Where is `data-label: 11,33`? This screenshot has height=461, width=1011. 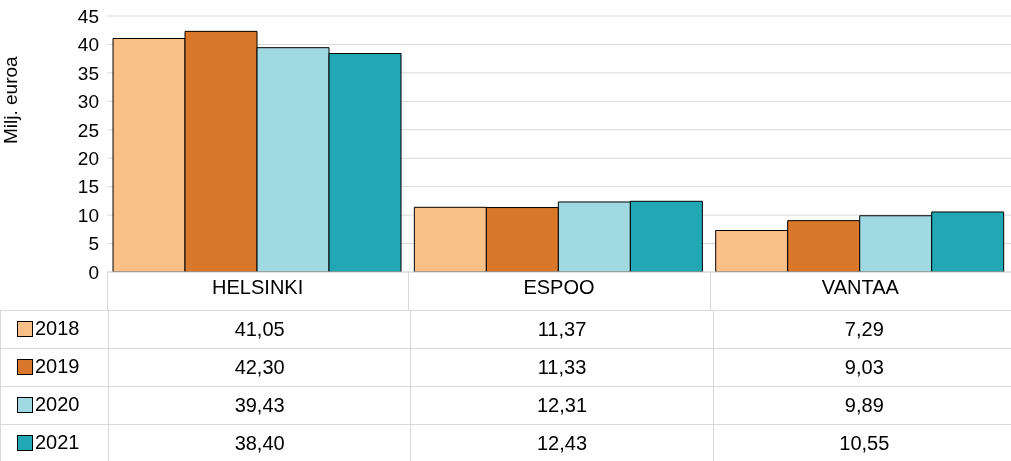
data-label: 11,33 is located at coordinates (562, 367).